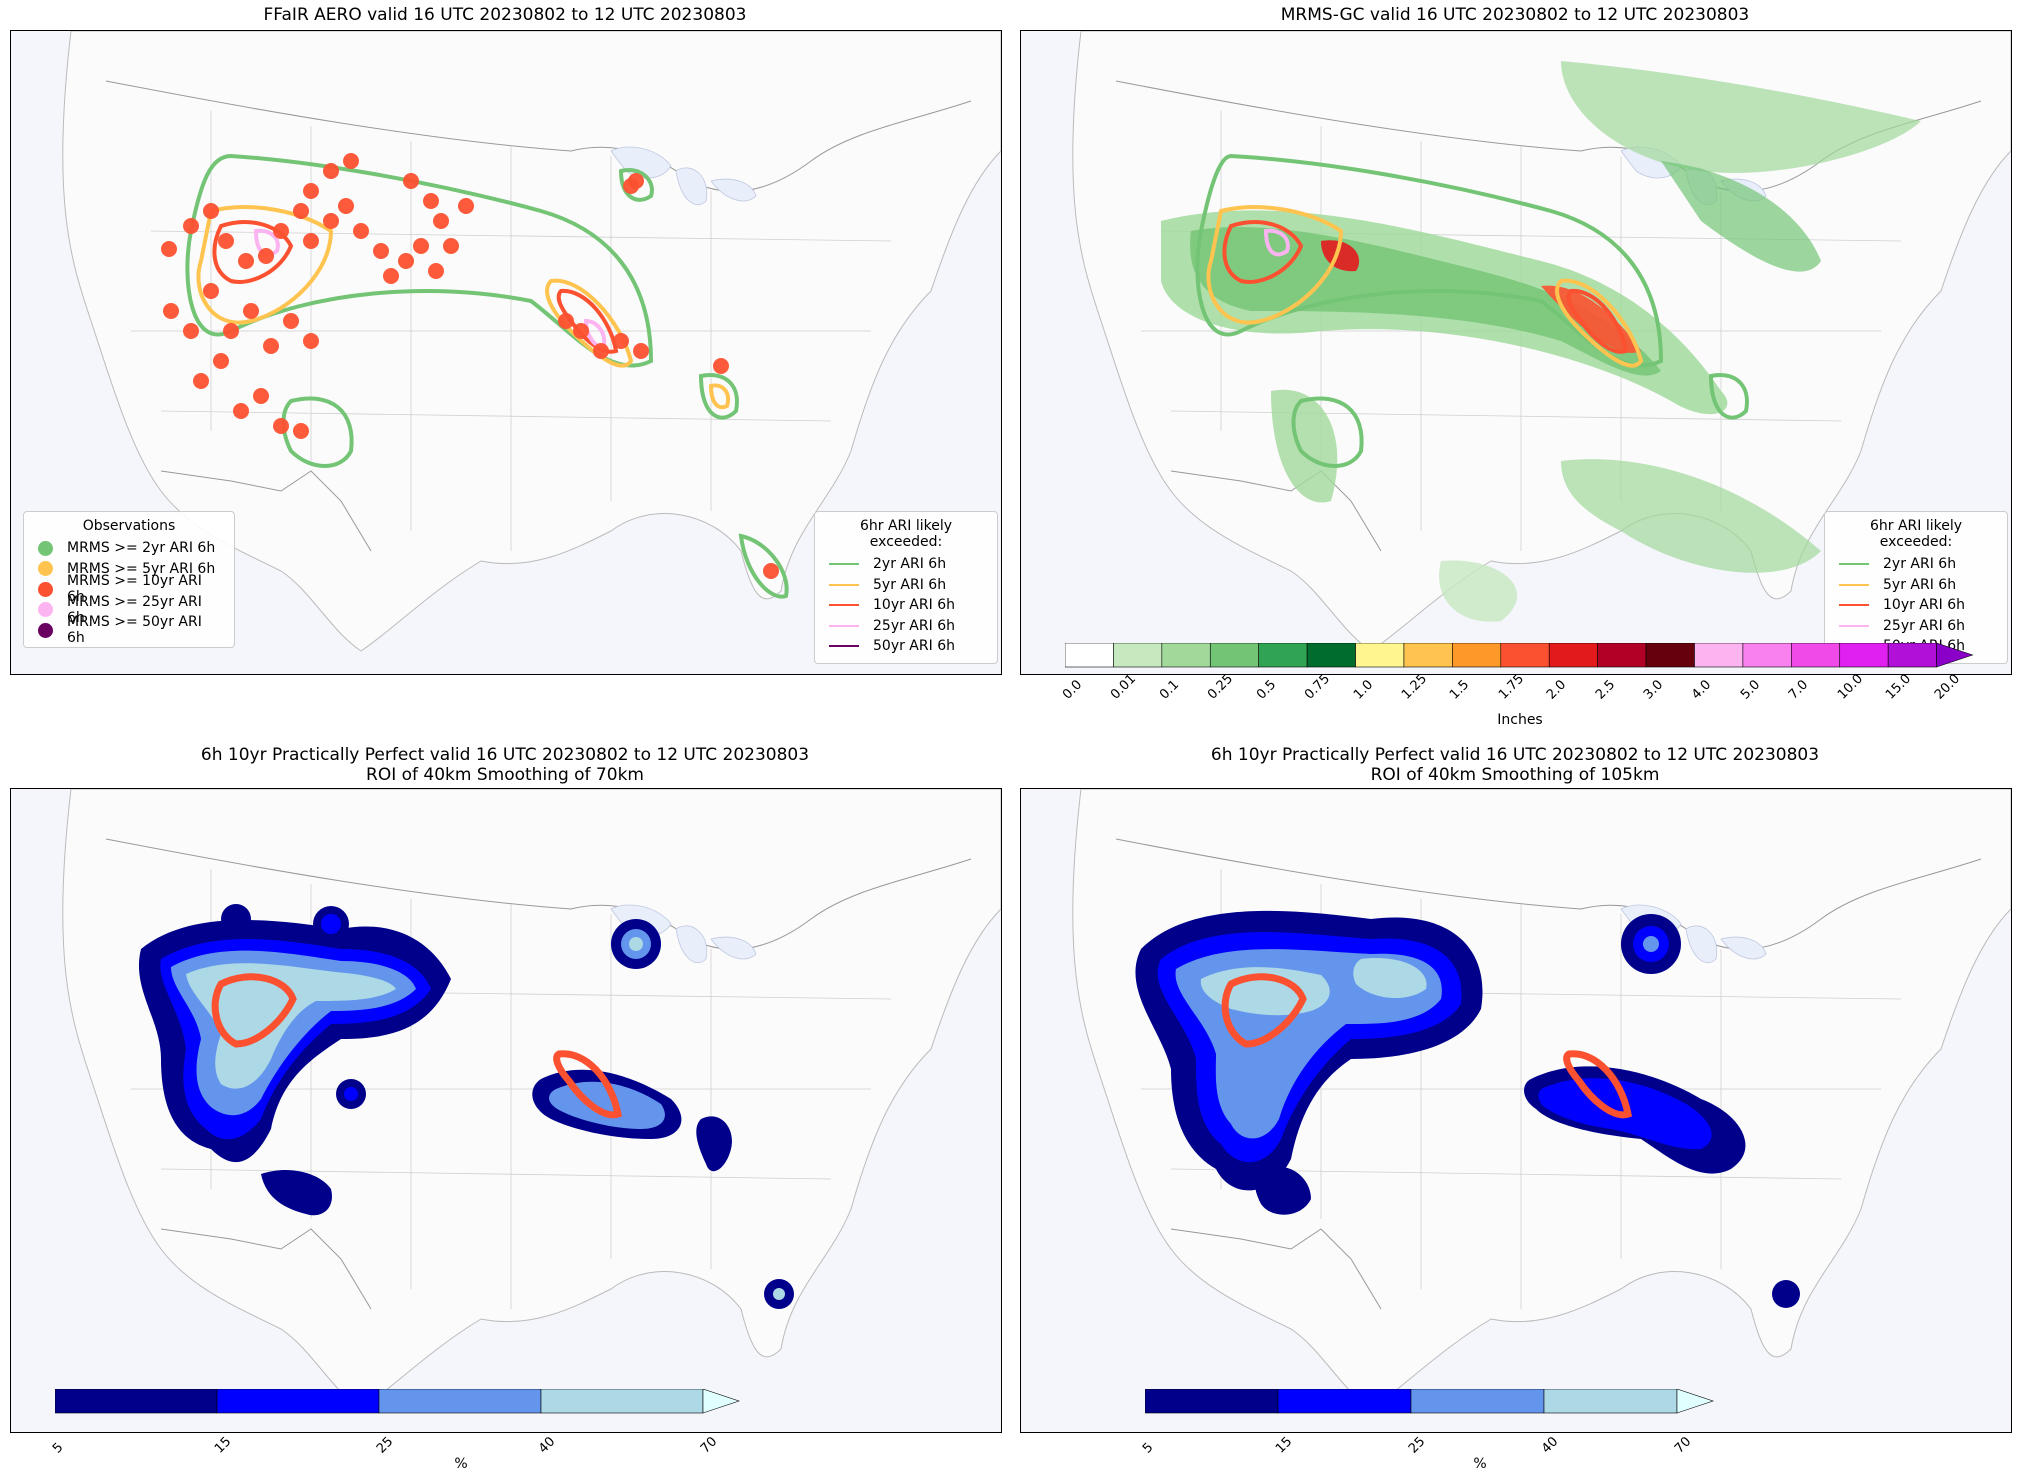 The width and height of the screenshot is (2026, 1475). What do you see at coordinates (129, 569) in the screenshot?
I see `obs-legend-item: MRMS >= 5yr ARI 6h` at bounding box center [129, 569].